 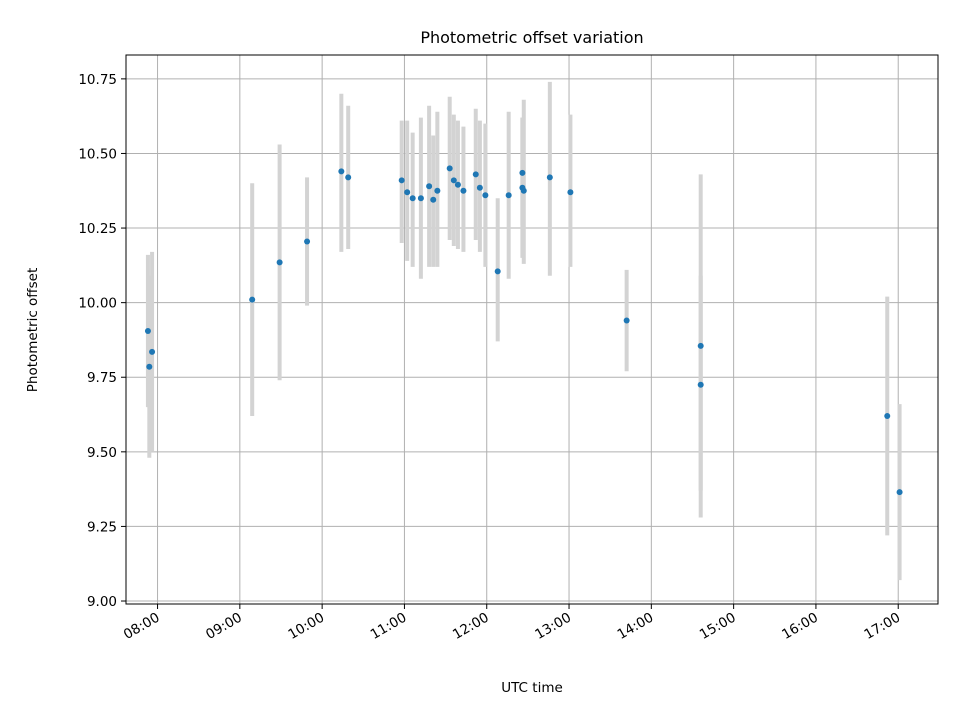 I want to click on y-tick-label: 9.50, so click(x=102, y=453).